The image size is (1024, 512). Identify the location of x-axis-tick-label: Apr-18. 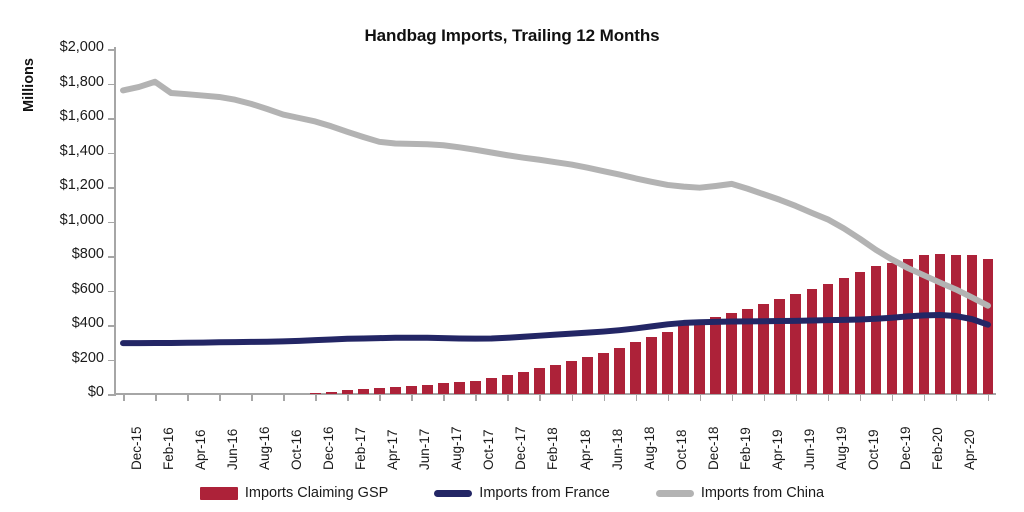
(585, 449).